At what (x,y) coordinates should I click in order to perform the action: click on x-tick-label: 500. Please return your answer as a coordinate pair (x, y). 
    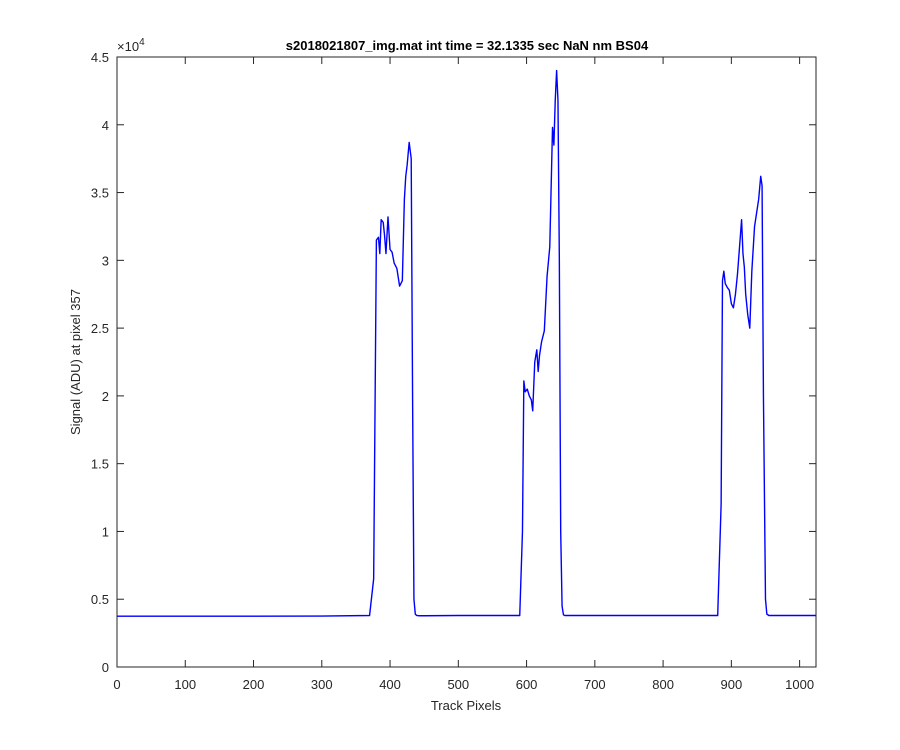
    Looking at the image, I should click on (458, 684).